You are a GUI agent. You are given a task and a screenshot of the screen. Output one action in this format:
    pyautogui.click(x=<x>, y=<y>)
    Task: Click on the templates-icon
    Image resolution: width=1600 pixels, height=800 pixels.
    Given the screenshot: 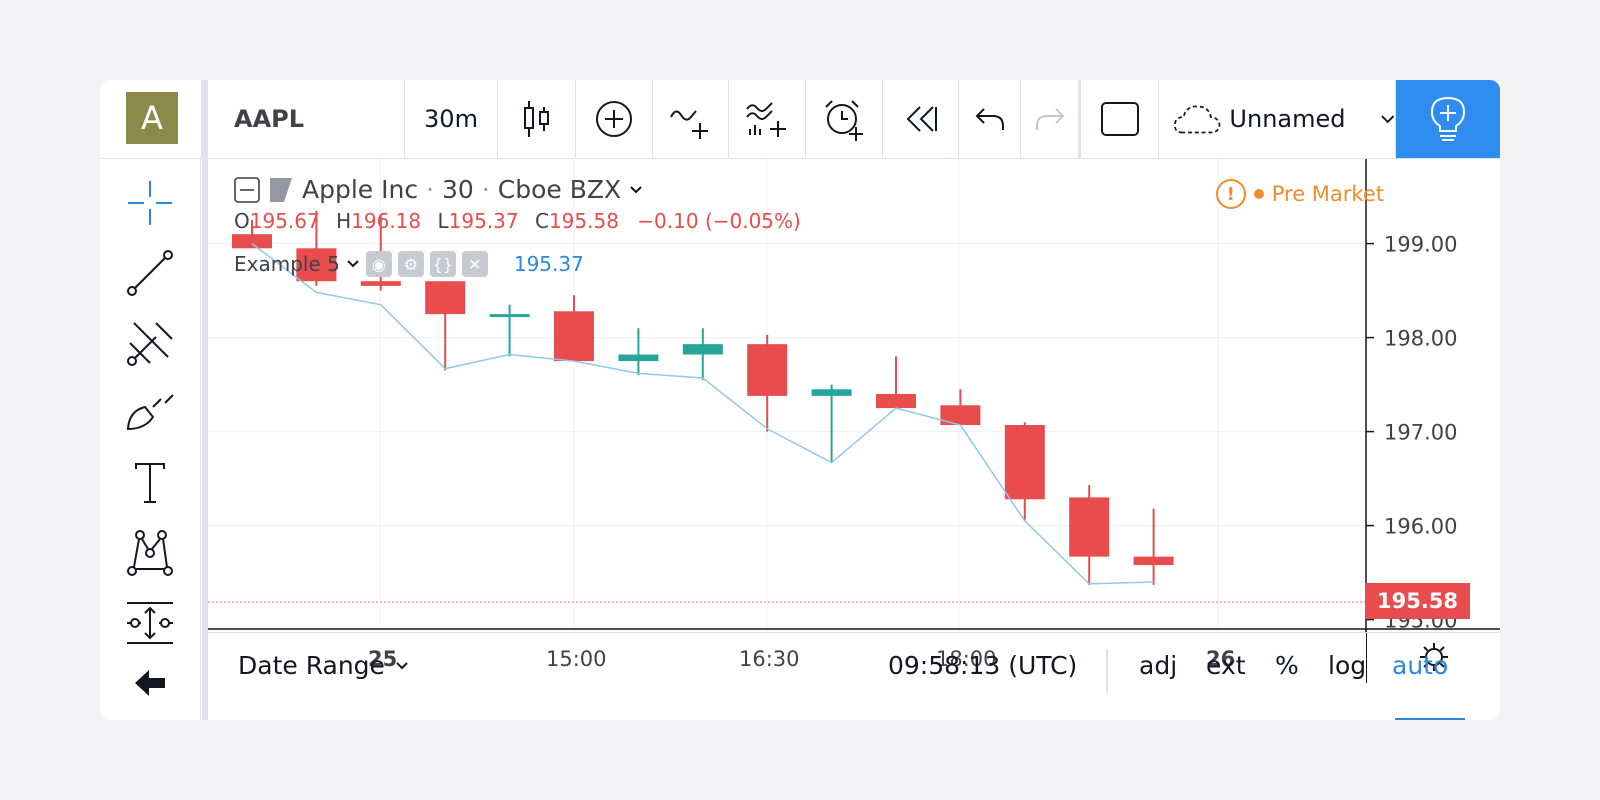 What is the action you would take?
    pyautogui.click(x=766, y=119)
    